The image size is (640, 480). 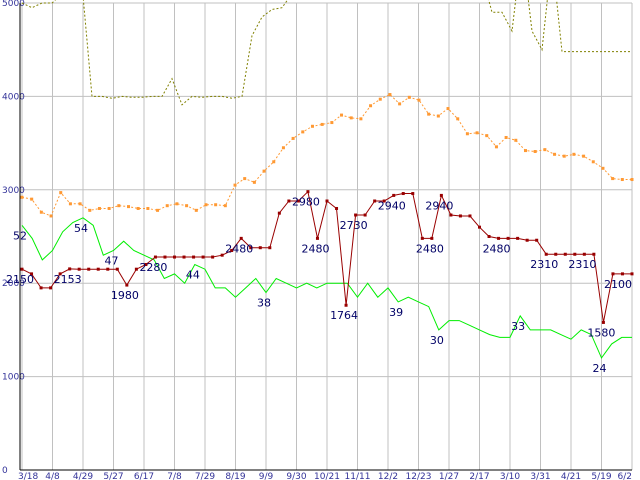 What do you see at coordinates (396, 312) in the screenshot?
I see `data-label: 39` at bounding box center [396, 312].